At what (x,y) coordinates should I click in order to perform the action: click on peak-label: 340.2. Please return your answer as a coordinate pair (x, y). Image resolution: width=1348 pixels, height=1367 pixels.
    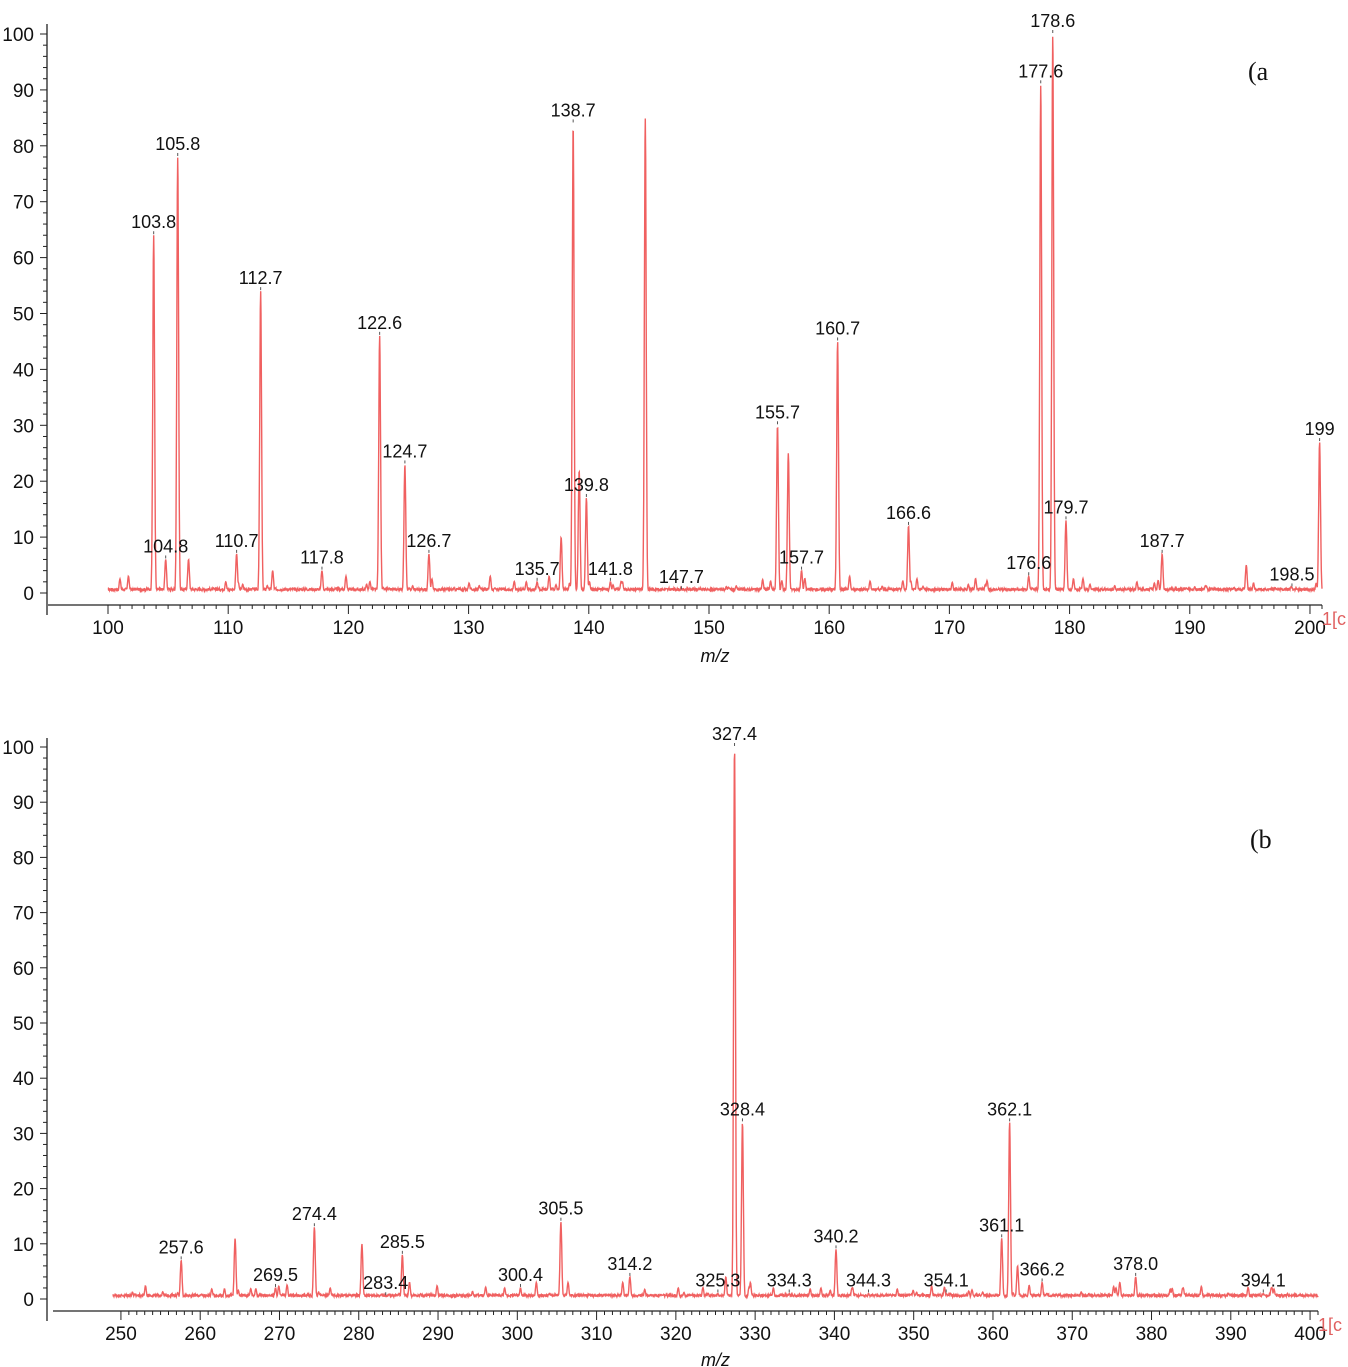
    Looking at the image, I should click on (835, 1236).